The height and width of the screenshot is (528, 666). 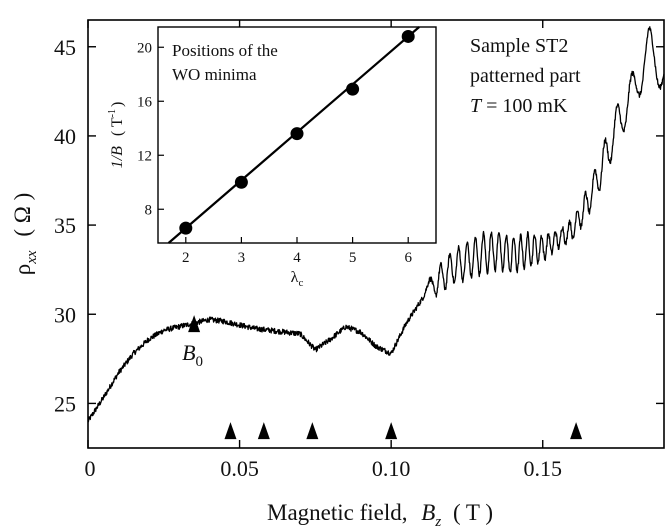 What do you see at coordinates (353, 258) in the screenshot?
I see `inset-x-tick-label: 5` at bounding box center [353, 258].